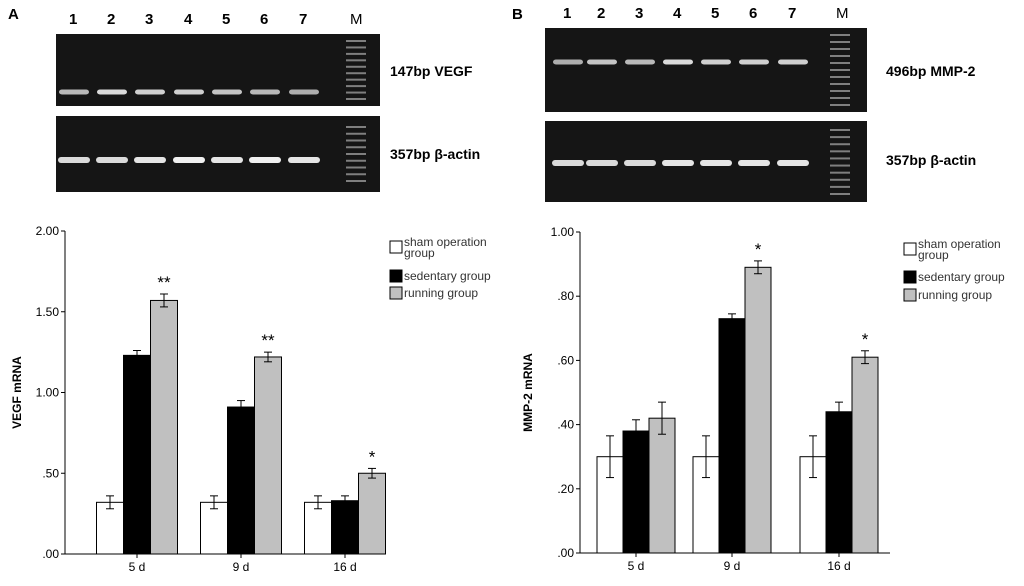 The image size is (1024, 586). I want to click on lane-label: 1, so click(73, 19).